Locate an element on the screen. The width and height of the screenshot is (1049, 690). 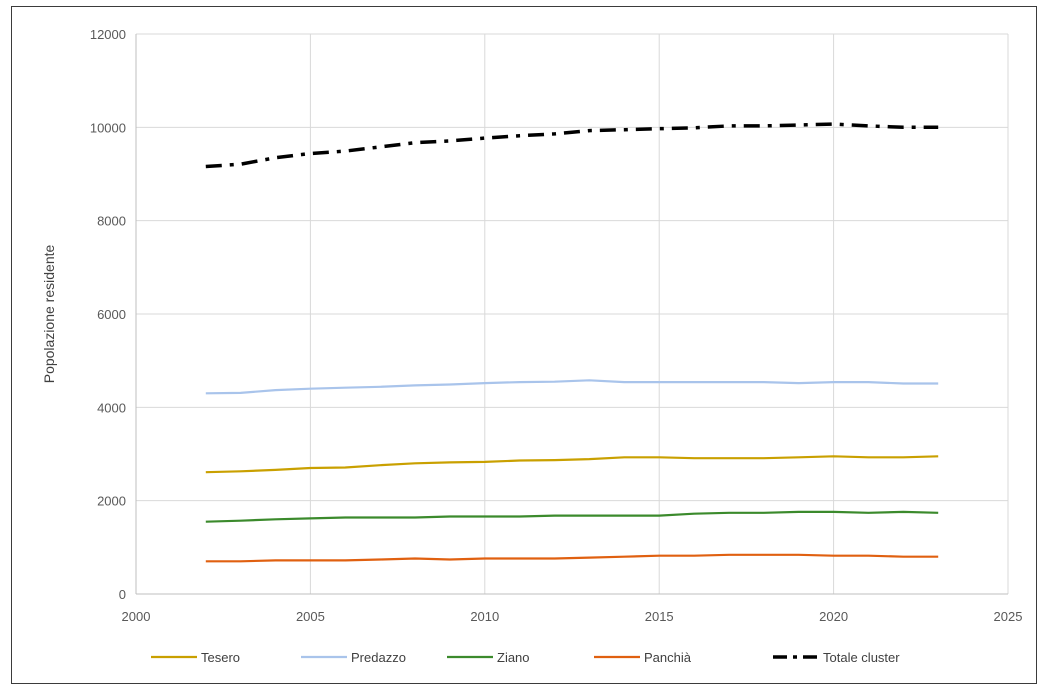
legend-label: Predazzo is located at coordinates (378, 657).